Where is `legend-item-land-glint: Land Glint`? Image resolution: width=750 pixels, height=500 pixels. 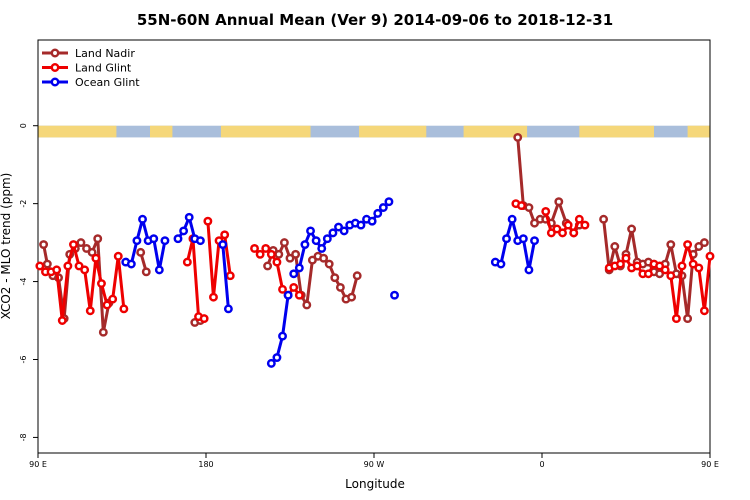 legend-item-land-glint: Land Glint is located at coordinates (87, 68).